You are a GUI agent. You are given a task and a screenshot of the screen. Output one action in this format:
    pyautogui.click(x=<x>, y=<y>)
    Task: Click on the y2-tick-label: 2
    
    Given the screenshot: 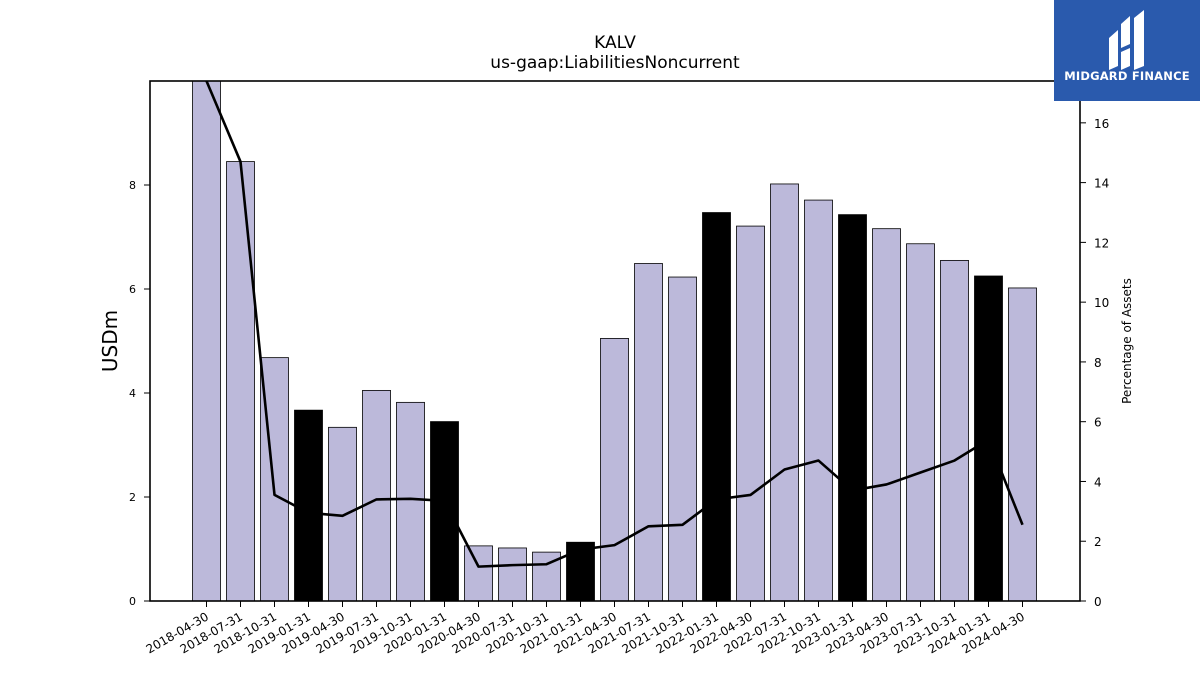 What is the action you would take?
    pyautogui.click(x=1098, y=542)
    